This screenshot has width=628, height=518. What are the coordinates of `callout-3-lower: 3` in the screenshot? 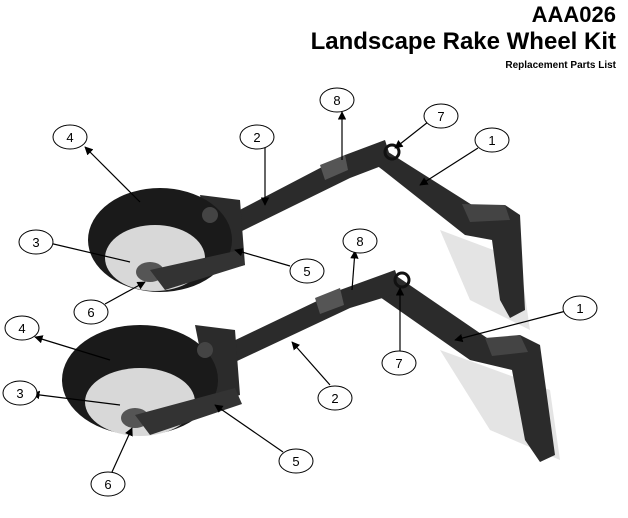 It's located at (20, 393).